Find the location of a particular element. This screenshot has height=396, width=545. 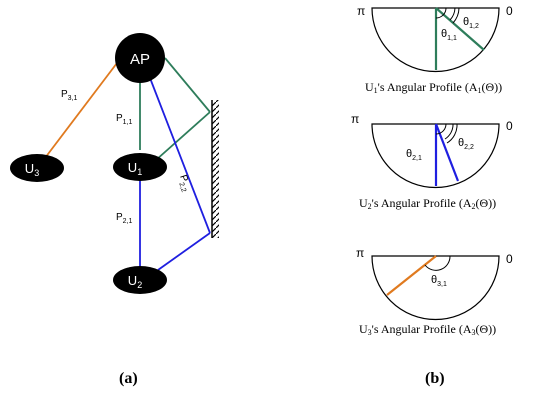

reflector-wall-hatching is located at coordinates (215, 169).